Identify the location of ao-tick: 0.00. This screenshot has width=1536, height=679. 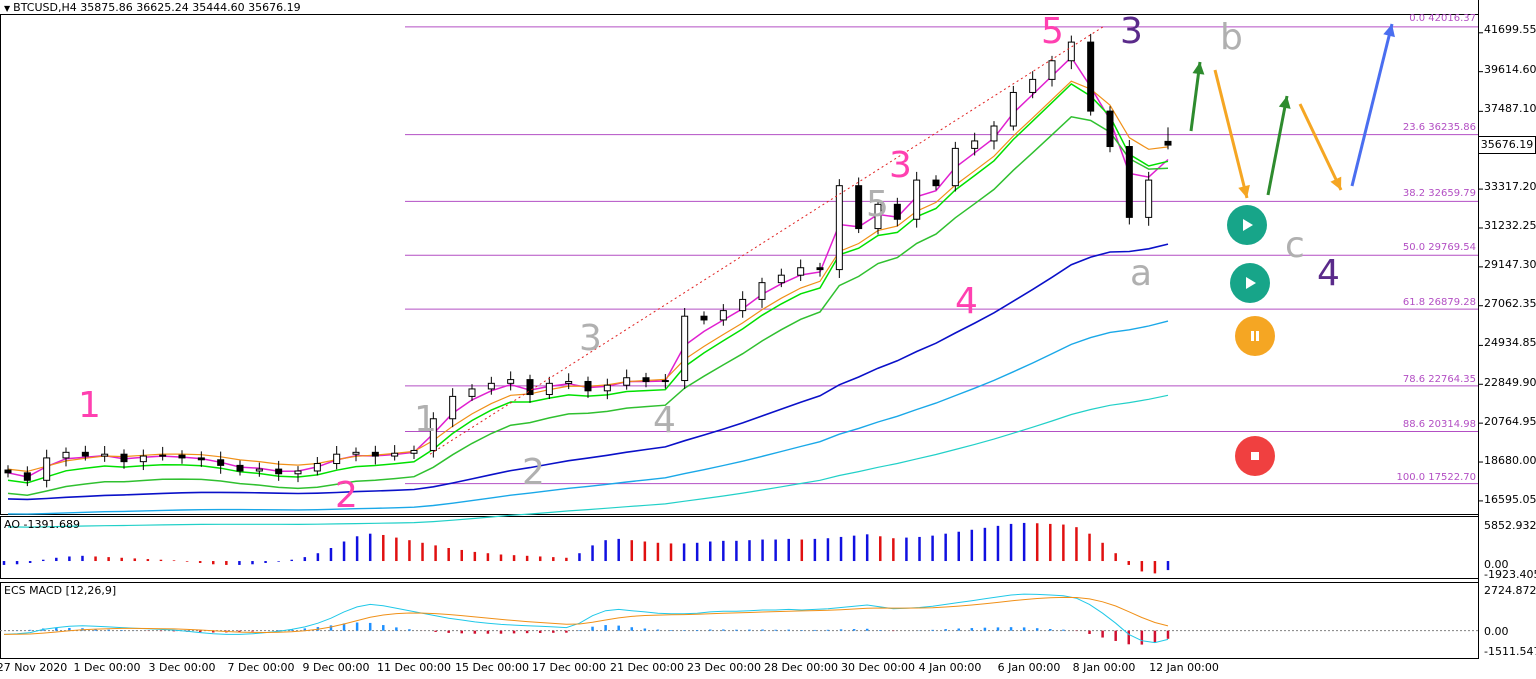
(1496, 564).